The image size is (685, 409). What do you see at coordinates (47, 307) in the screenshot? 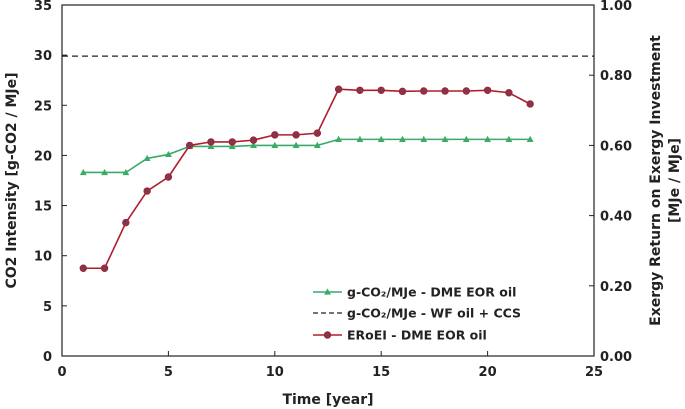
I see `y-left-tick-label: 5` at bounding box center [47, 307].